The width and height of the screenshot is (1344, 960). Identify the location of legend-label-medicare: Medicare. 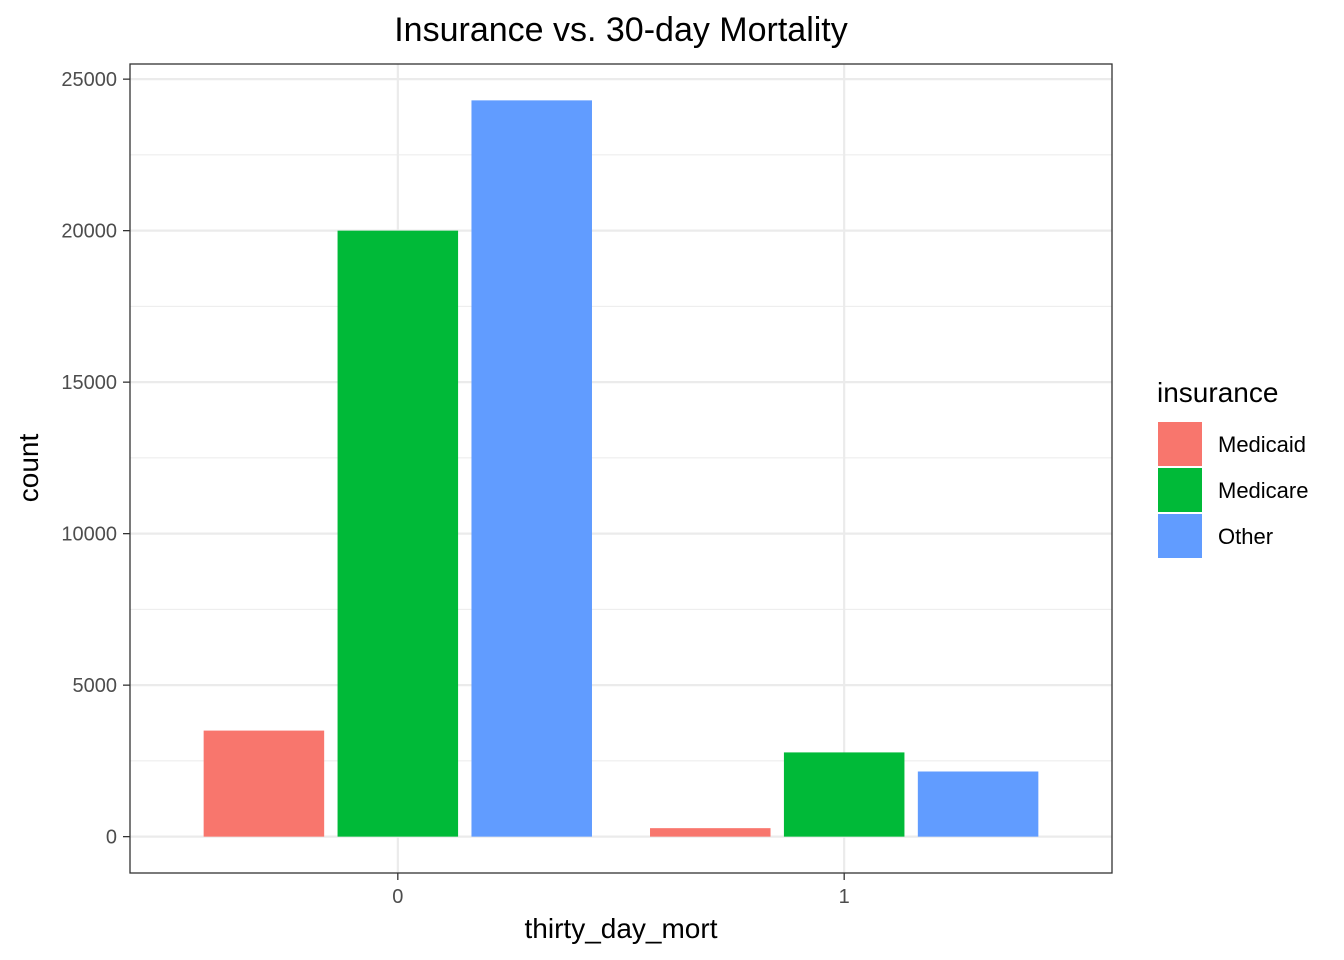
(1263, 490).